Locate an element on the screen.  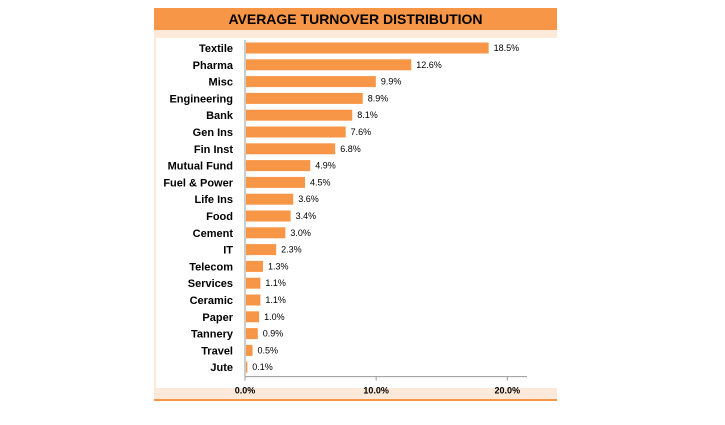
value-label: 0.5% is located at coordinates (268, 350).